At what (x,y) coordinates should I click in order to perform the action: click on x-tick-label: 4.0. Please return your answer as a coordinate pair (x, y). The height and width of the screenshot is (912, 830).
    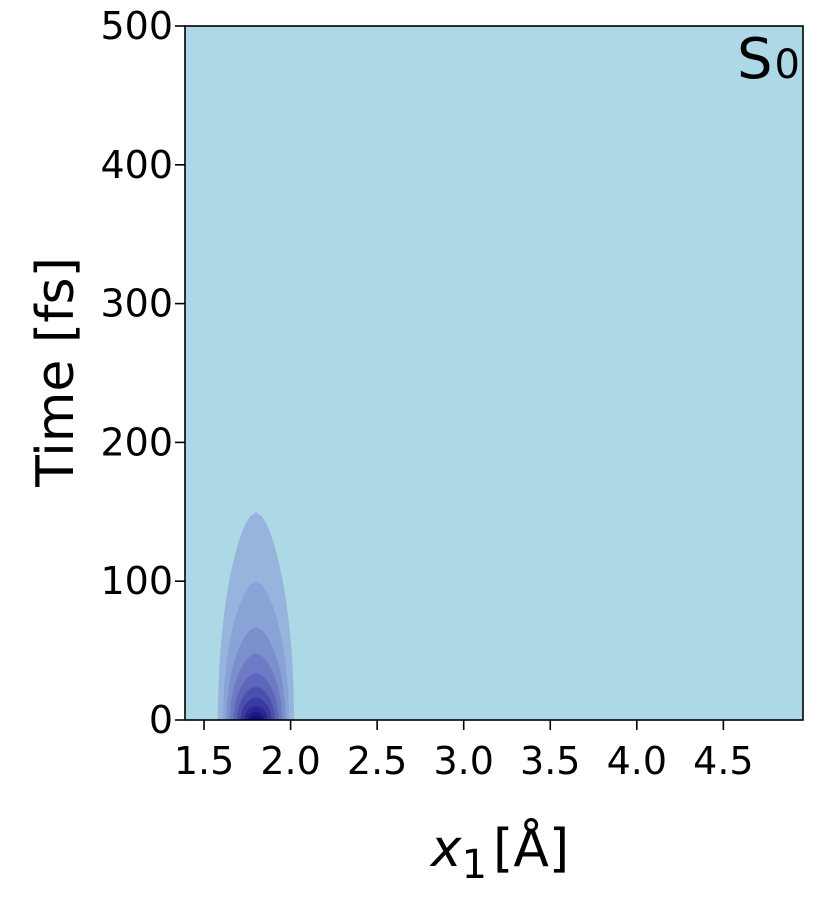
    Looking at the image, I should click on (637, 761).